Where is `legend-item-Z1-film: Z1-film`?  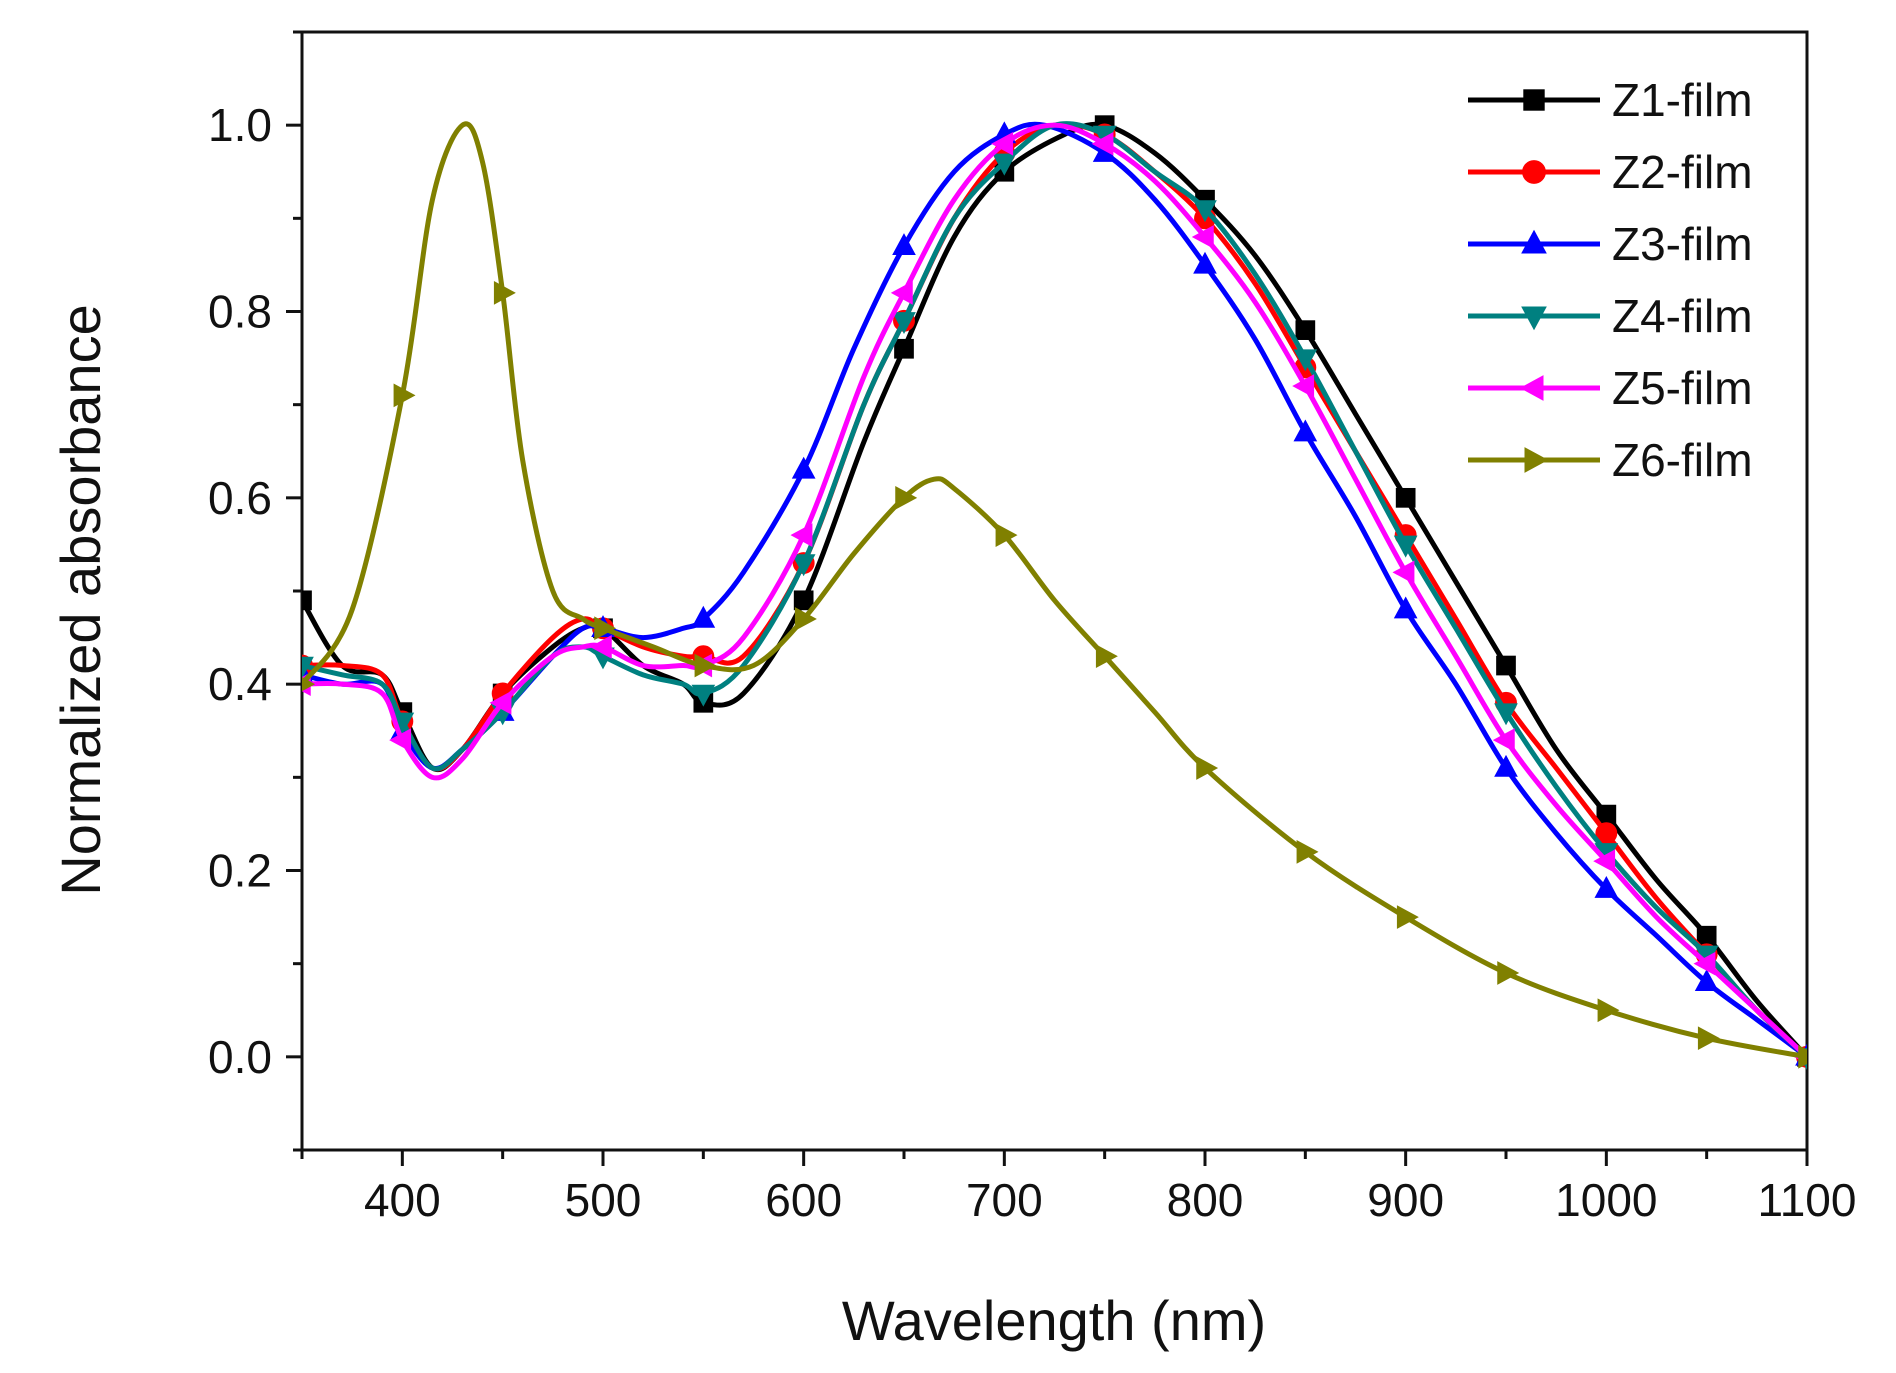 legend-item-Z1-film: Z1-film is located at coordinates (1610, 100).